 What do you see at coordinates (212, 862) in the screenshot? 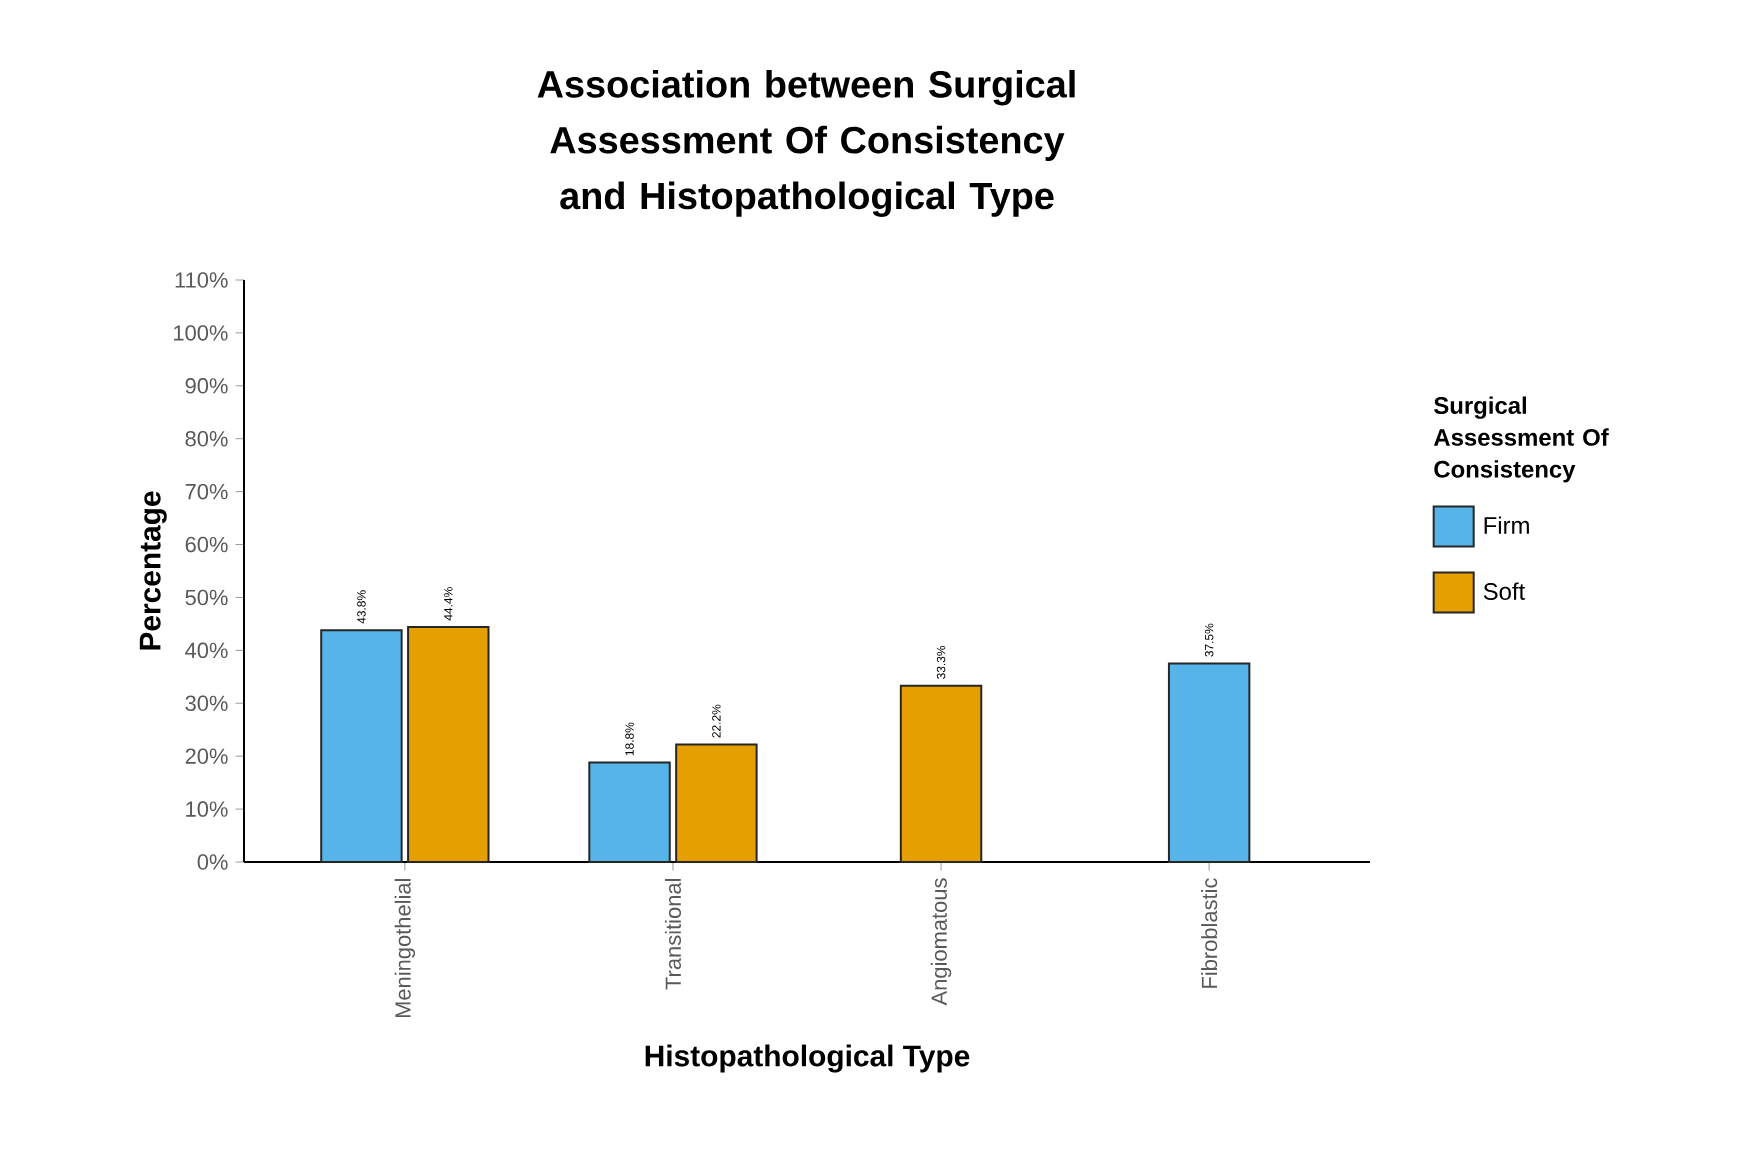
I see `y-tick-label: 0%` at bounding box center [212, 862].